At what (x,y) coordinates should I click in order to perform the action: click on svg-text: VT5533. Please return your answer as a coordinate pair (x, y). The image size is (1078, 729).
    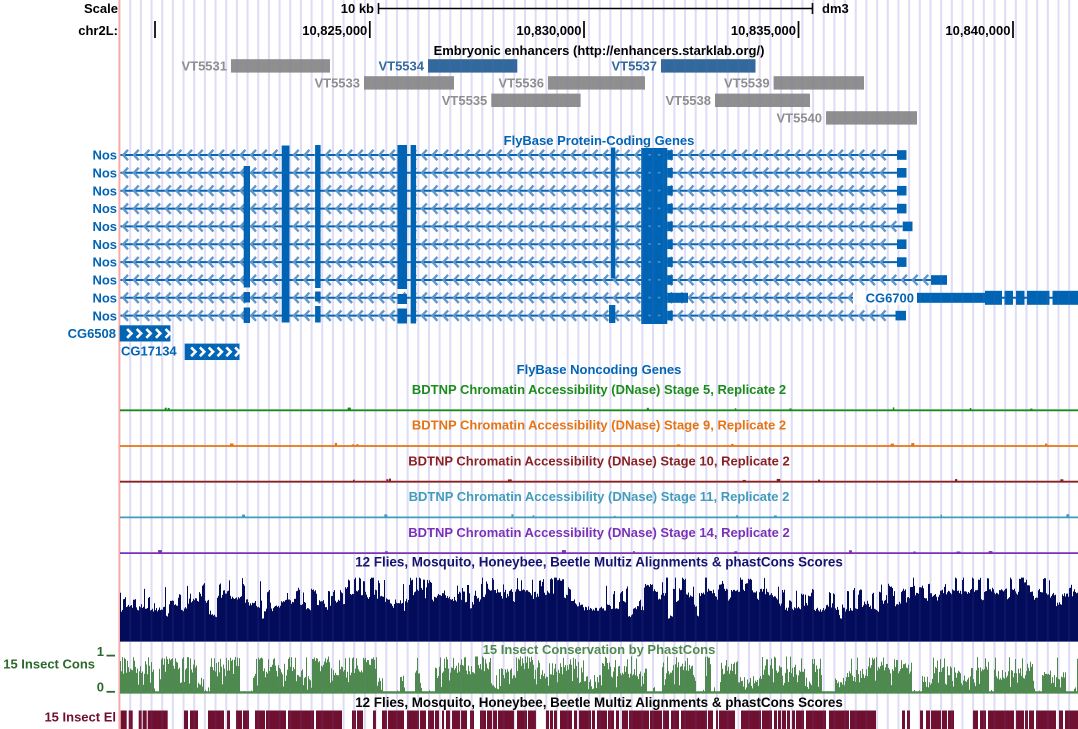
    Looking at the image, I should click on (337, 82).